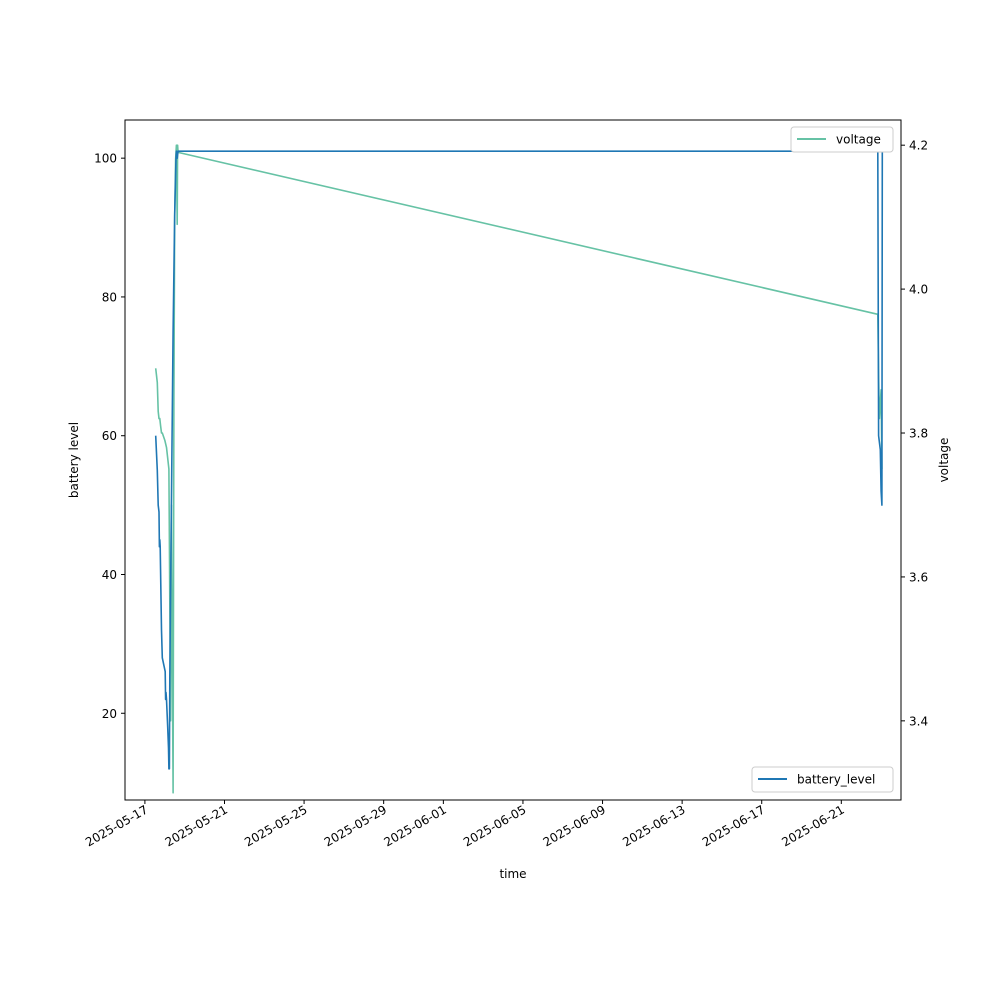 This screenshot has width=1000, height=1000. Describe the element at coordinates (918, 577) in the screenshot. I see `y-right-tick-label: 3.6` at that location.